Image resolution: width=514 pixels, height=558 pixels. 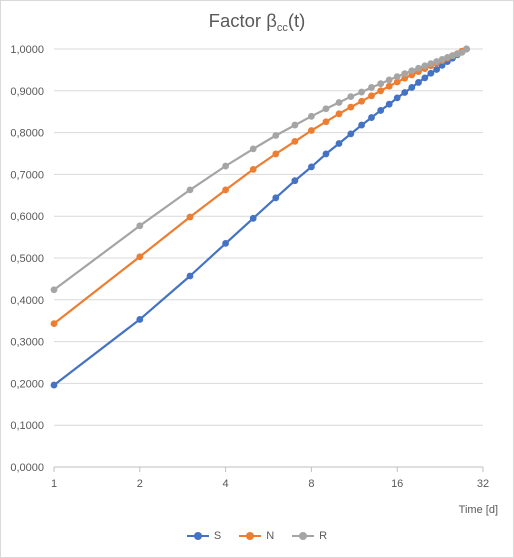 What do you see at coordinates (27, 426) in the screenshot?
I see `y-tick-label: 0,1000` at bounding box center [27, 426].